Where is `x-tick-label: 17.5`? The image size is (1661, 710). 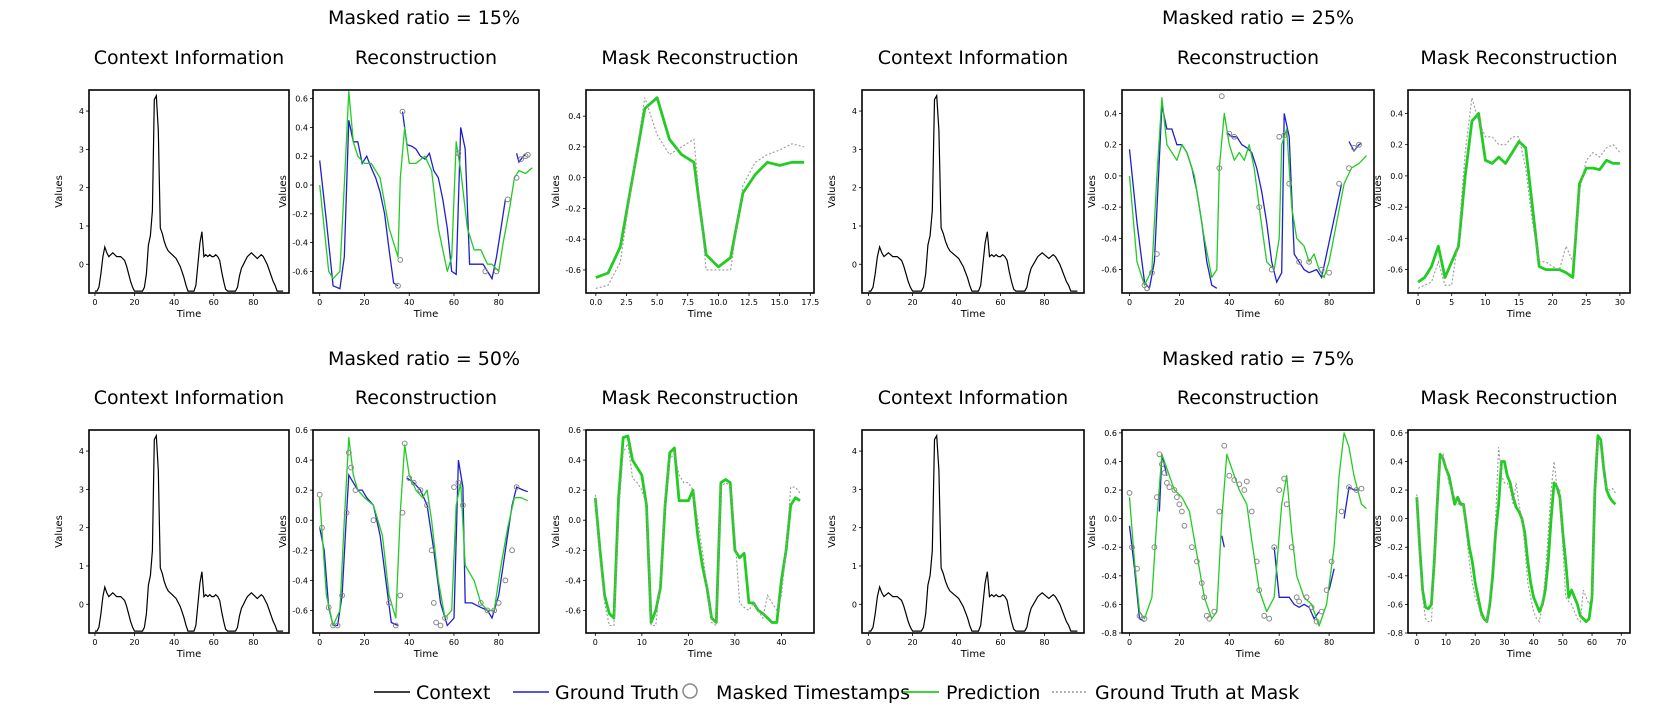 x-tick-label: 17.5 is located at coordinates (810, 302).